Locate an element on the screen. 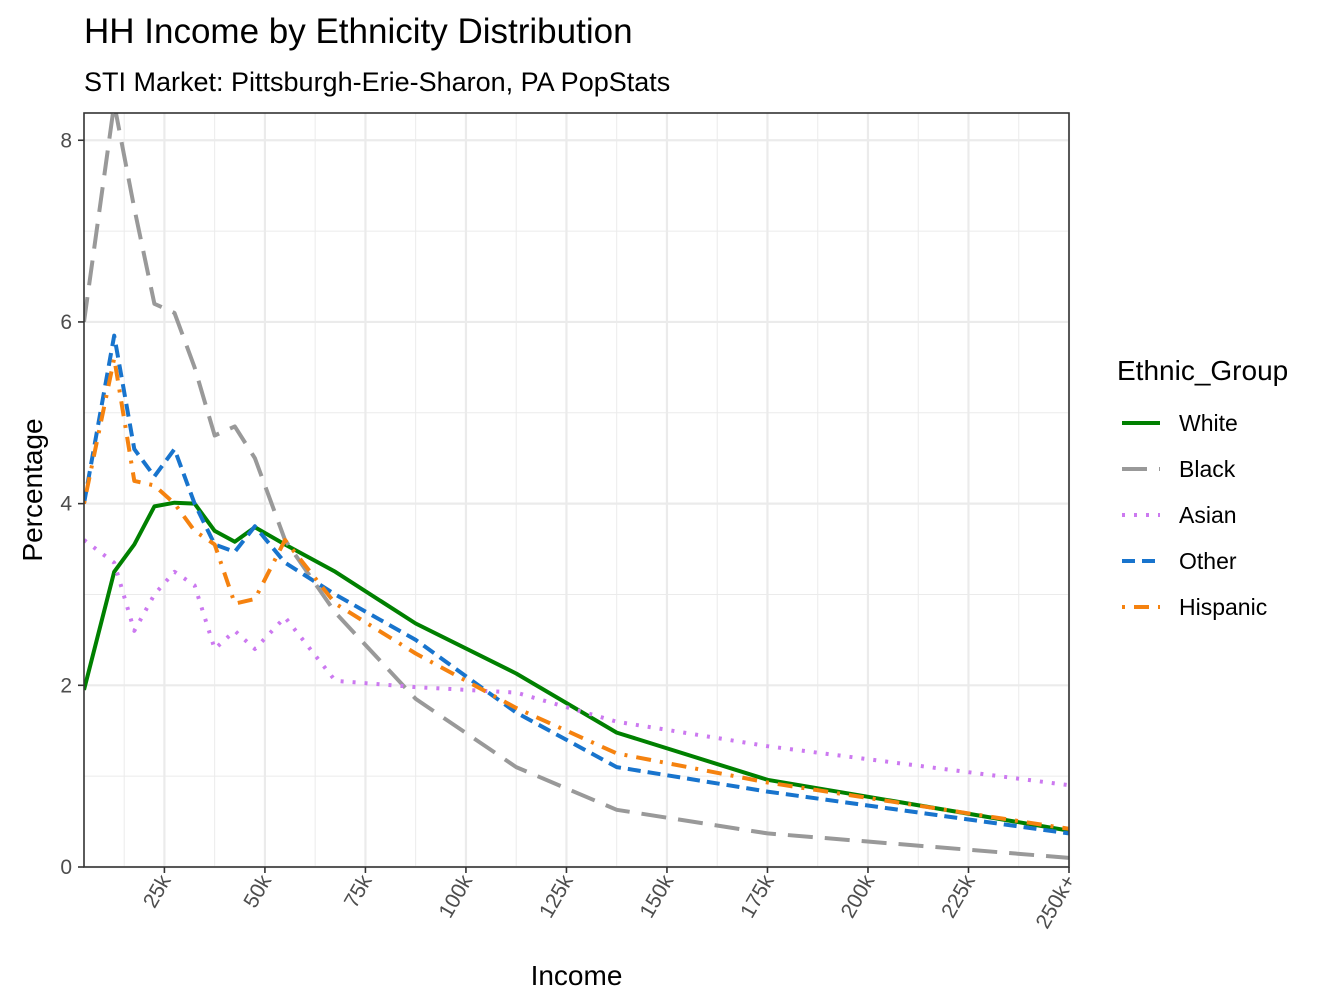 The image size is (1344, 1008). x-tick-label: 25k is located at coordinates (157, 891).